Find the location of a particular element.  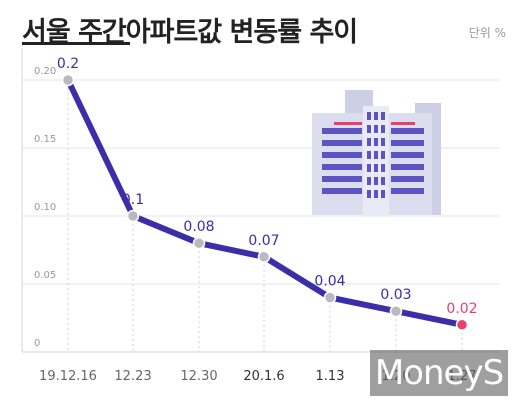

roof-accent-right is located at coordinates (403, 123).